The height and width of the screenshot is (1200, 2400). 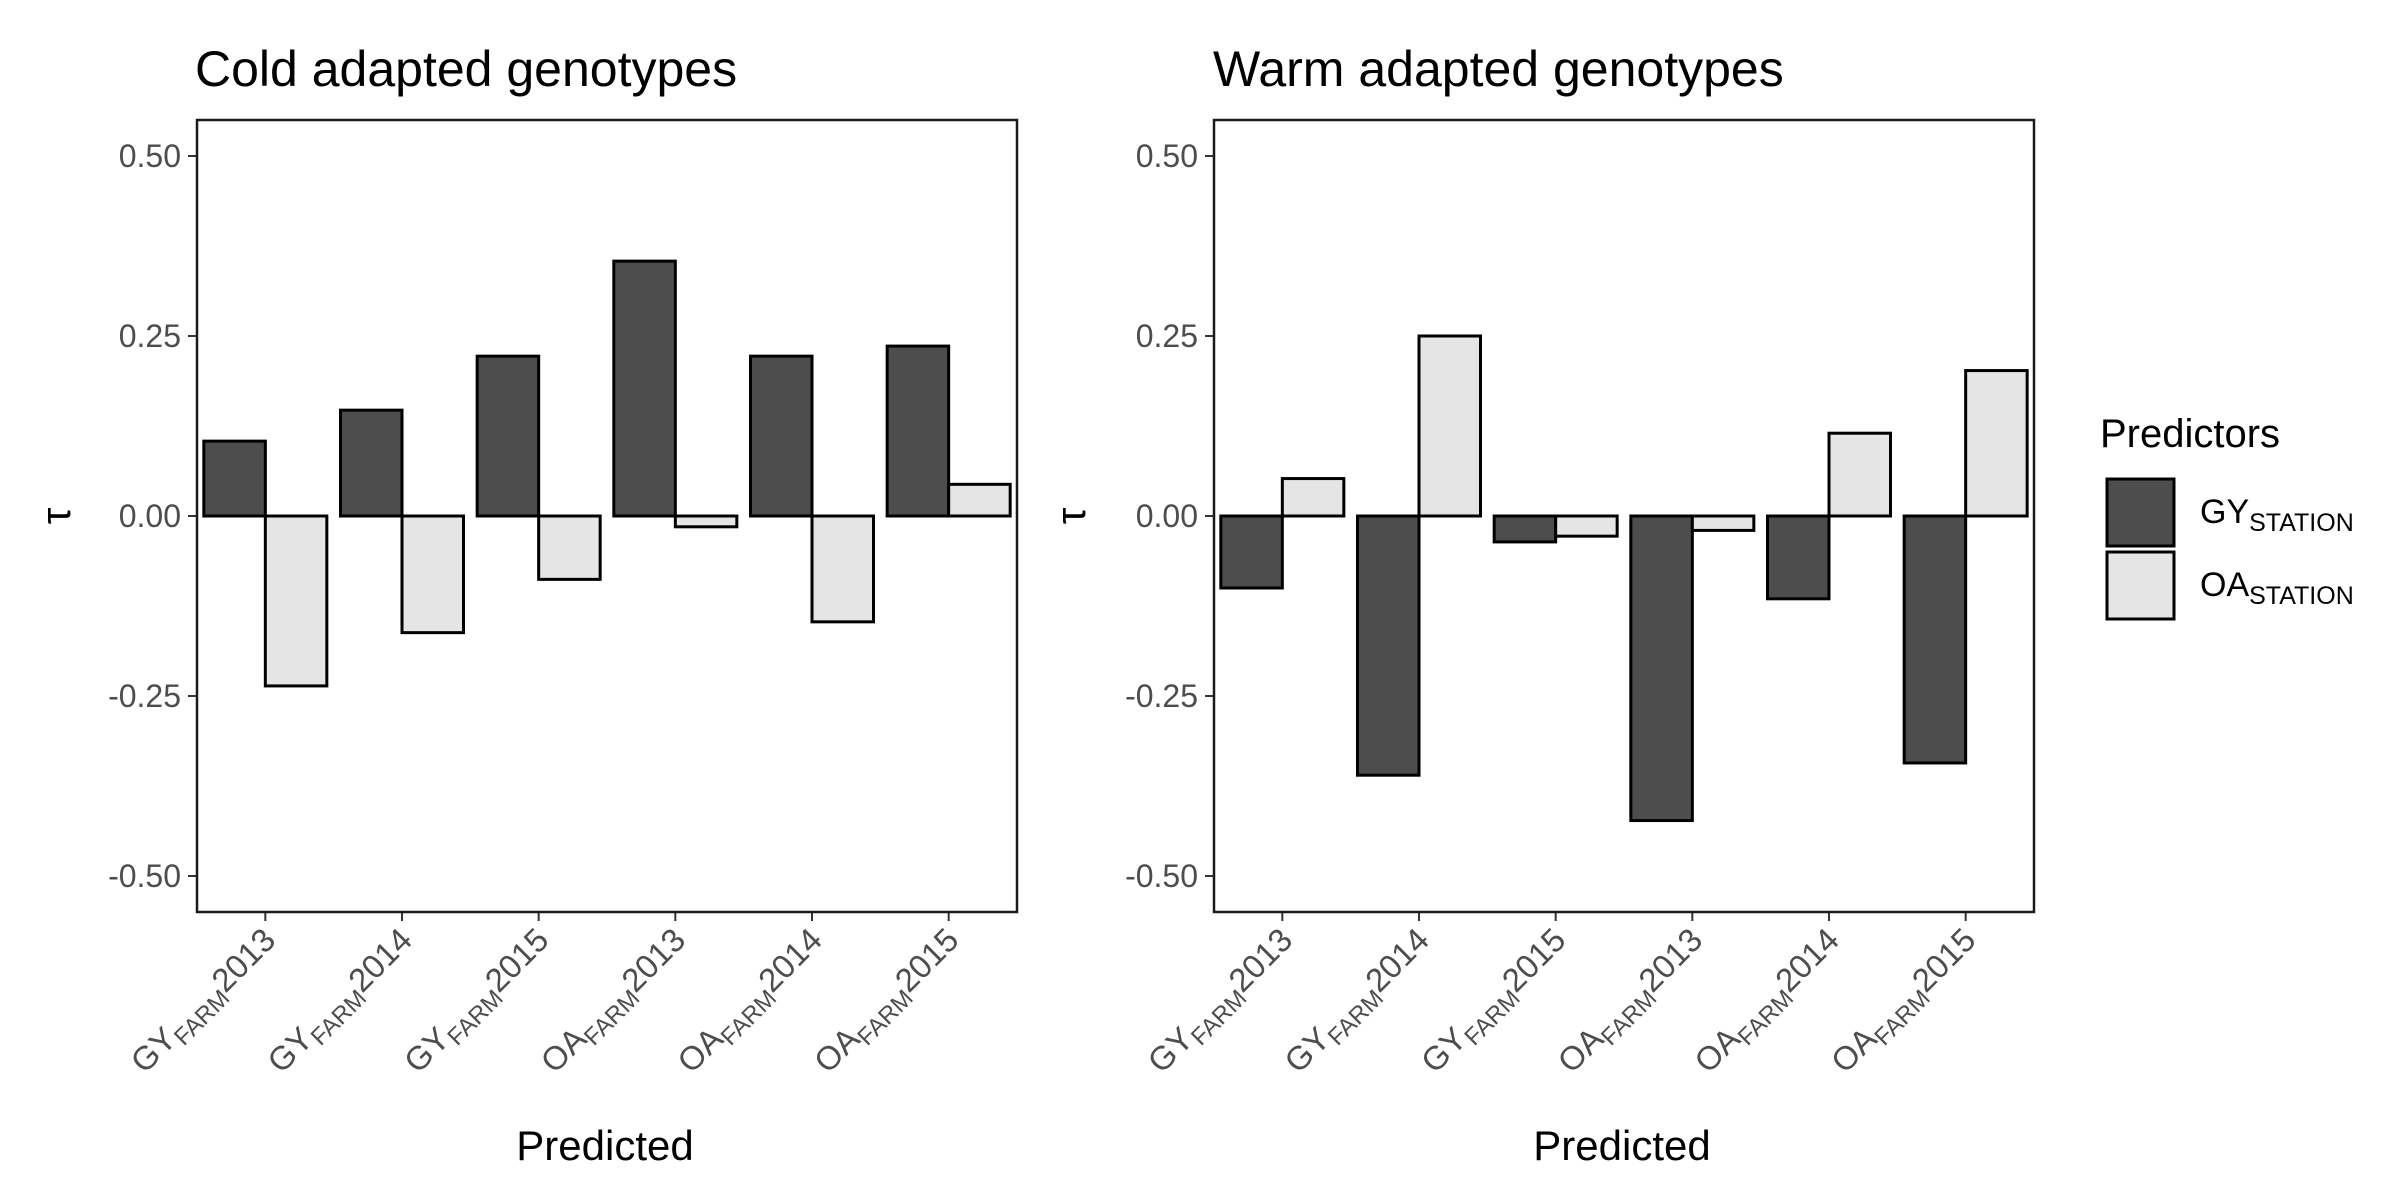 What do you see at coordinates (2277, 515) in the screenshot?
I see `legend-label: GYSTATION` at bounding box center [2277, 515].